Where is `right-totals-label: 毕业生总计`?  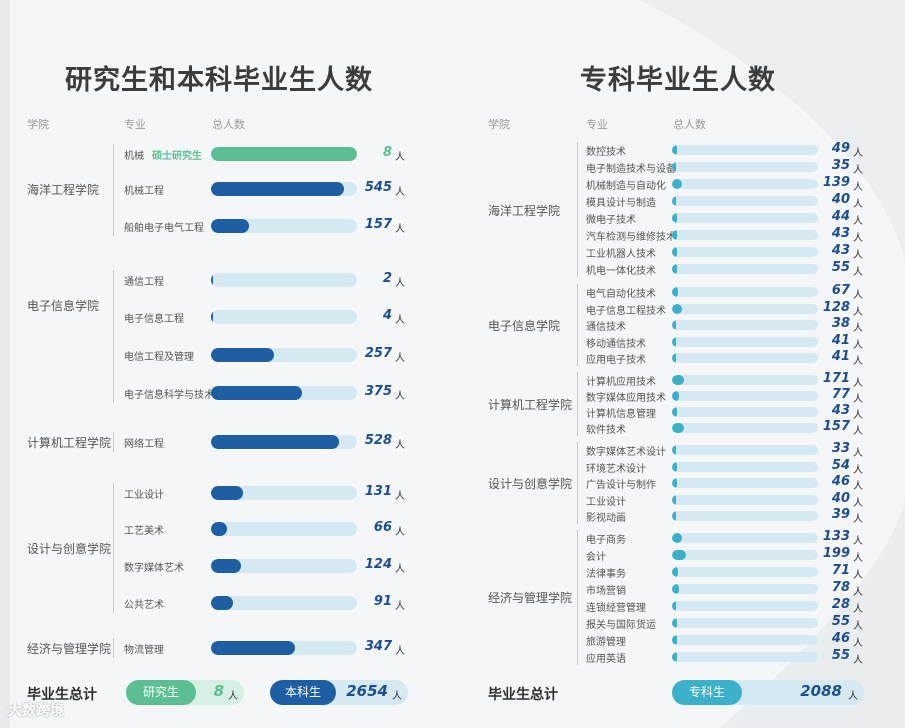
right-totals-label: 毕业生总计 is located at coordinates (523, 695).